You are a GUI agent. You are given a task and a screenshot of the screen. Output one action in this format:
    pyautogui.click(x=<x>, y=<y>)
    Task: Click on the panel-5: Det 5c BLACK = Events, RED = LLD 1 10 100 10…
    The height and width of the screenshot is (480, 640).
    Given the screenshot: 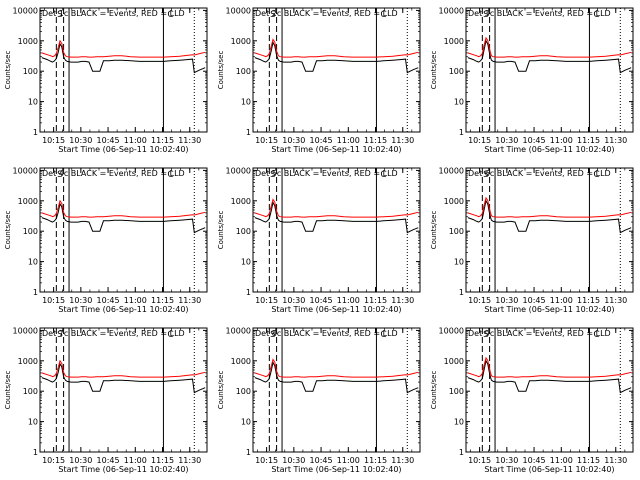 What is the action you would take?
    pyautogui.click(x=319, y=240)
    